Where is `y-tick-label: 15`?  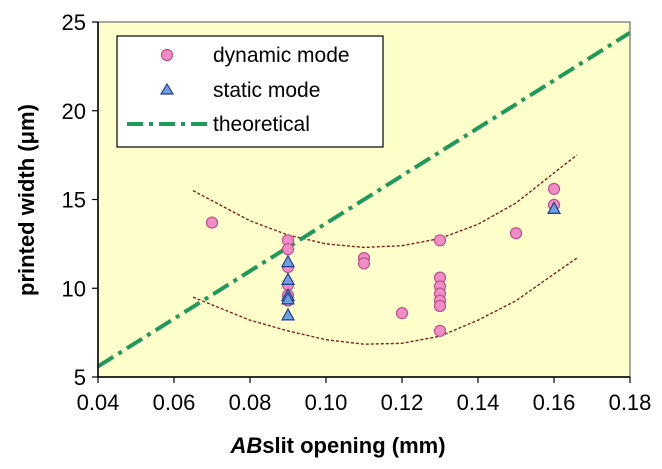 y-tick-label: 15 is located at coordinates (74, 200).